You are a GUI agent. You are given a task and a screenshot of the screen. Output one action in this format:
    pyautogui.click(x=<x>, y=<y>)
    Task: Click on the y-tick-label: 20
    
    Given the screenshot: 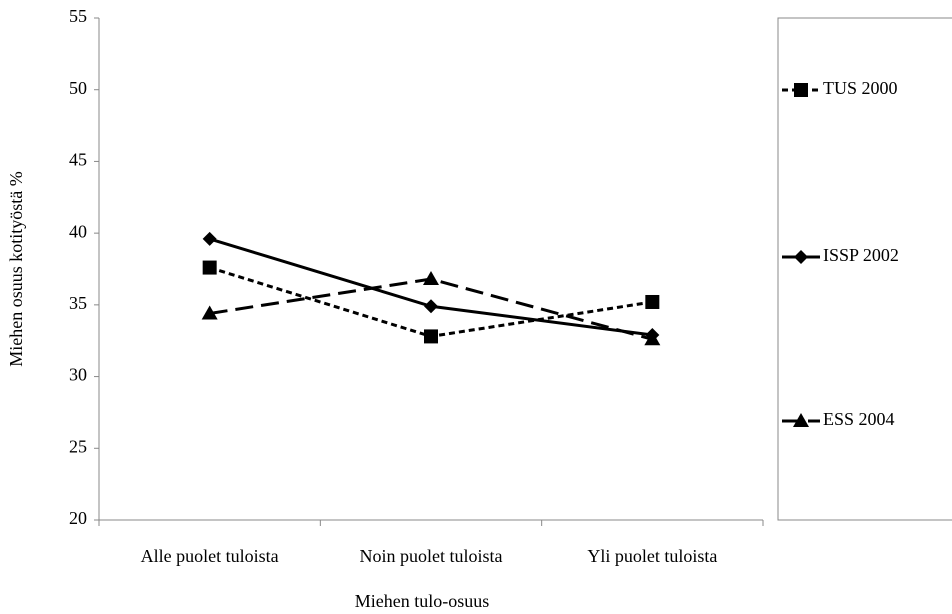 What is the action you would take?
    pyautogui.click(x=78, y=518)
    